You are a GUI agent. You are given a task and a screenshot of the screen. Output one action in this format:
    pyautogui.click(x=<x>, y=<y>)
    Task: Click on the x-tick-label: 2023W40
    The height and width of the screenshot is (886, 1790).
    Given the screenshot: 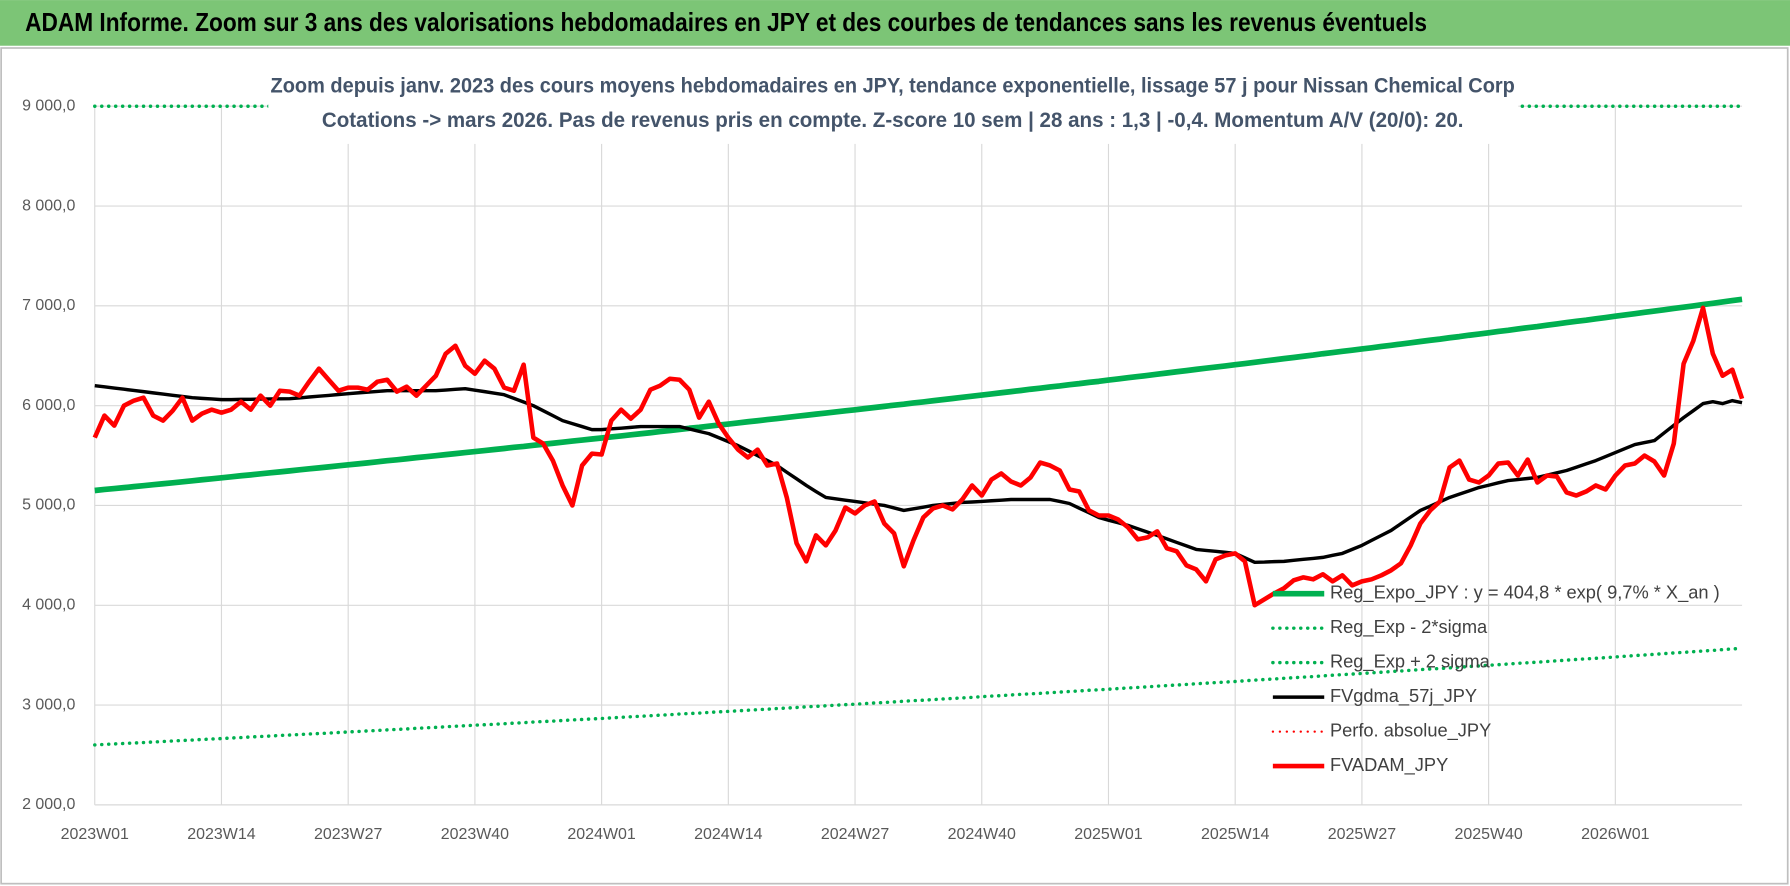 What is the action you would take?
    pyautogui.click(x=475, y=834)
    